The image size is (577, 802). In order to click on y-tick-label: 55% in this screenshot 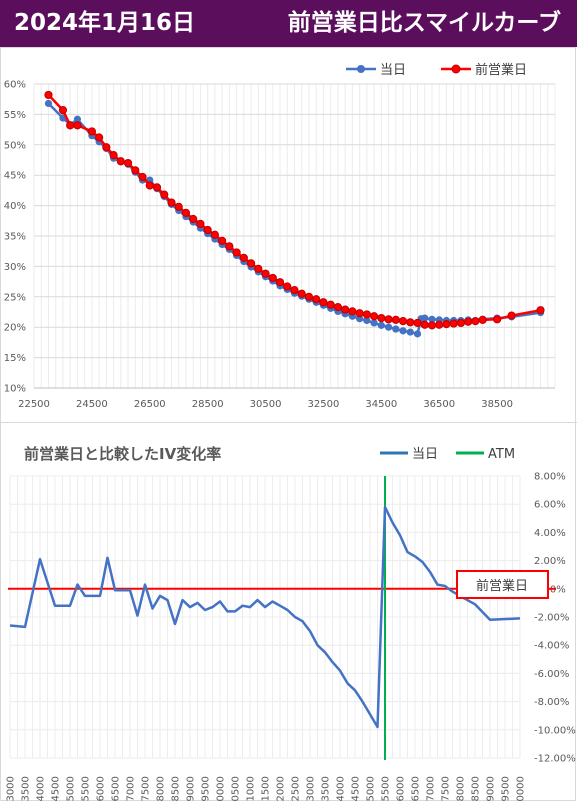, I will do `click(15, 115)`.